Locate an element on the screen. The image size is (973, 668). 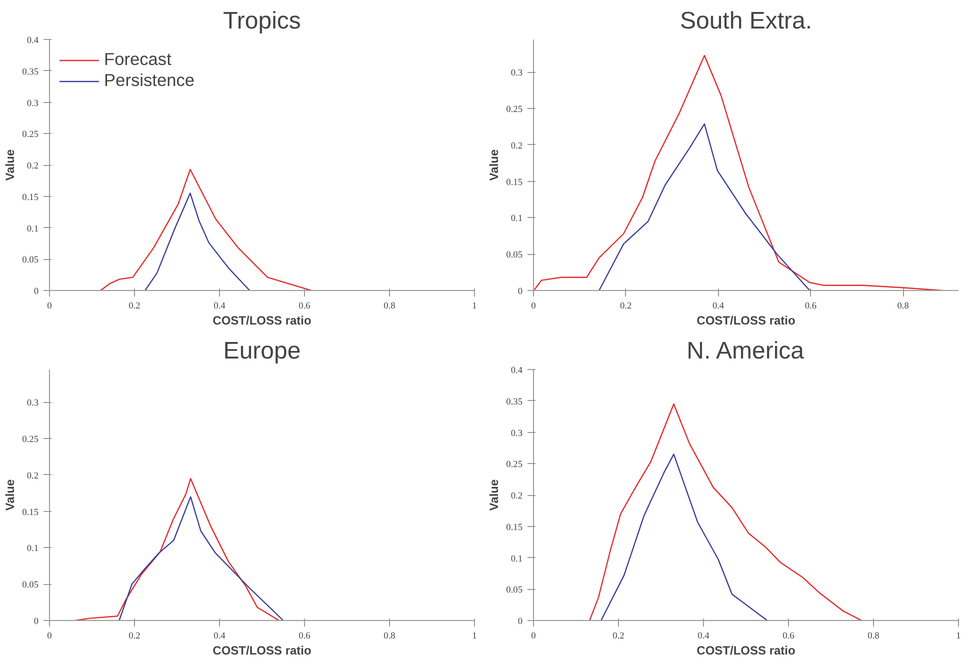
chart-title: N. America is located at coordinates (745, 351).